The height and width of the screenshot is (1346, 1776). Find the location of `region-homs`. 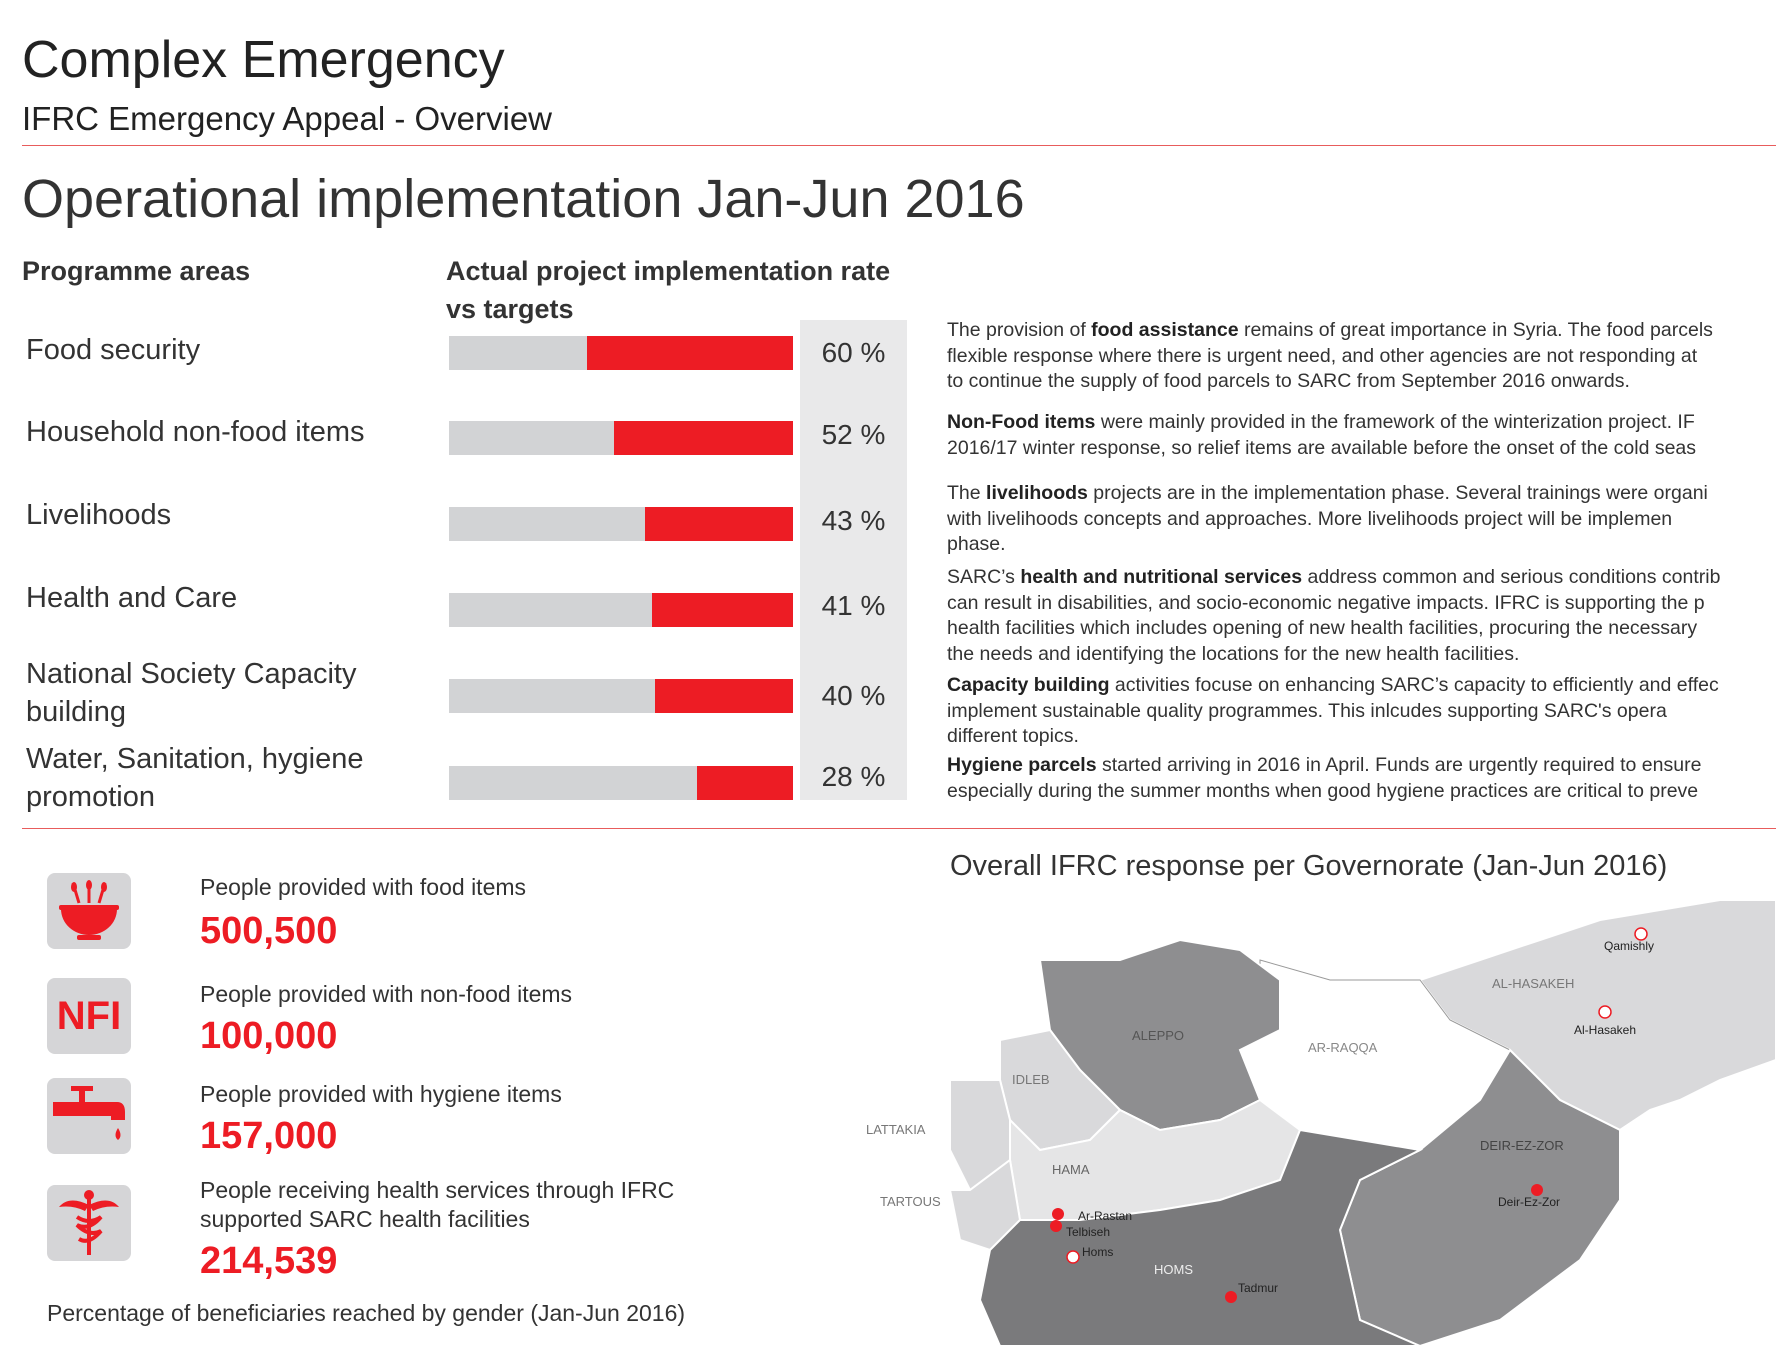

region-homs is located at coordinates (1201, 1237).